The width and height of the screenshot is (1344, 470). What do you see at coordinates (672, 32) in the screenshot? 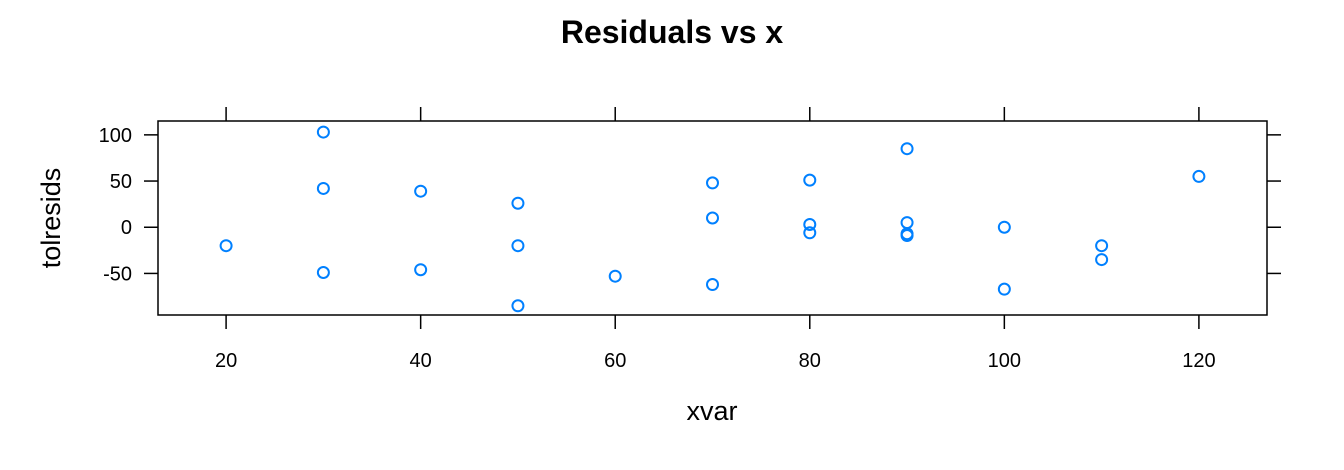
I see `chart-title: Residuals vs x` at bounding box center [672, 32].